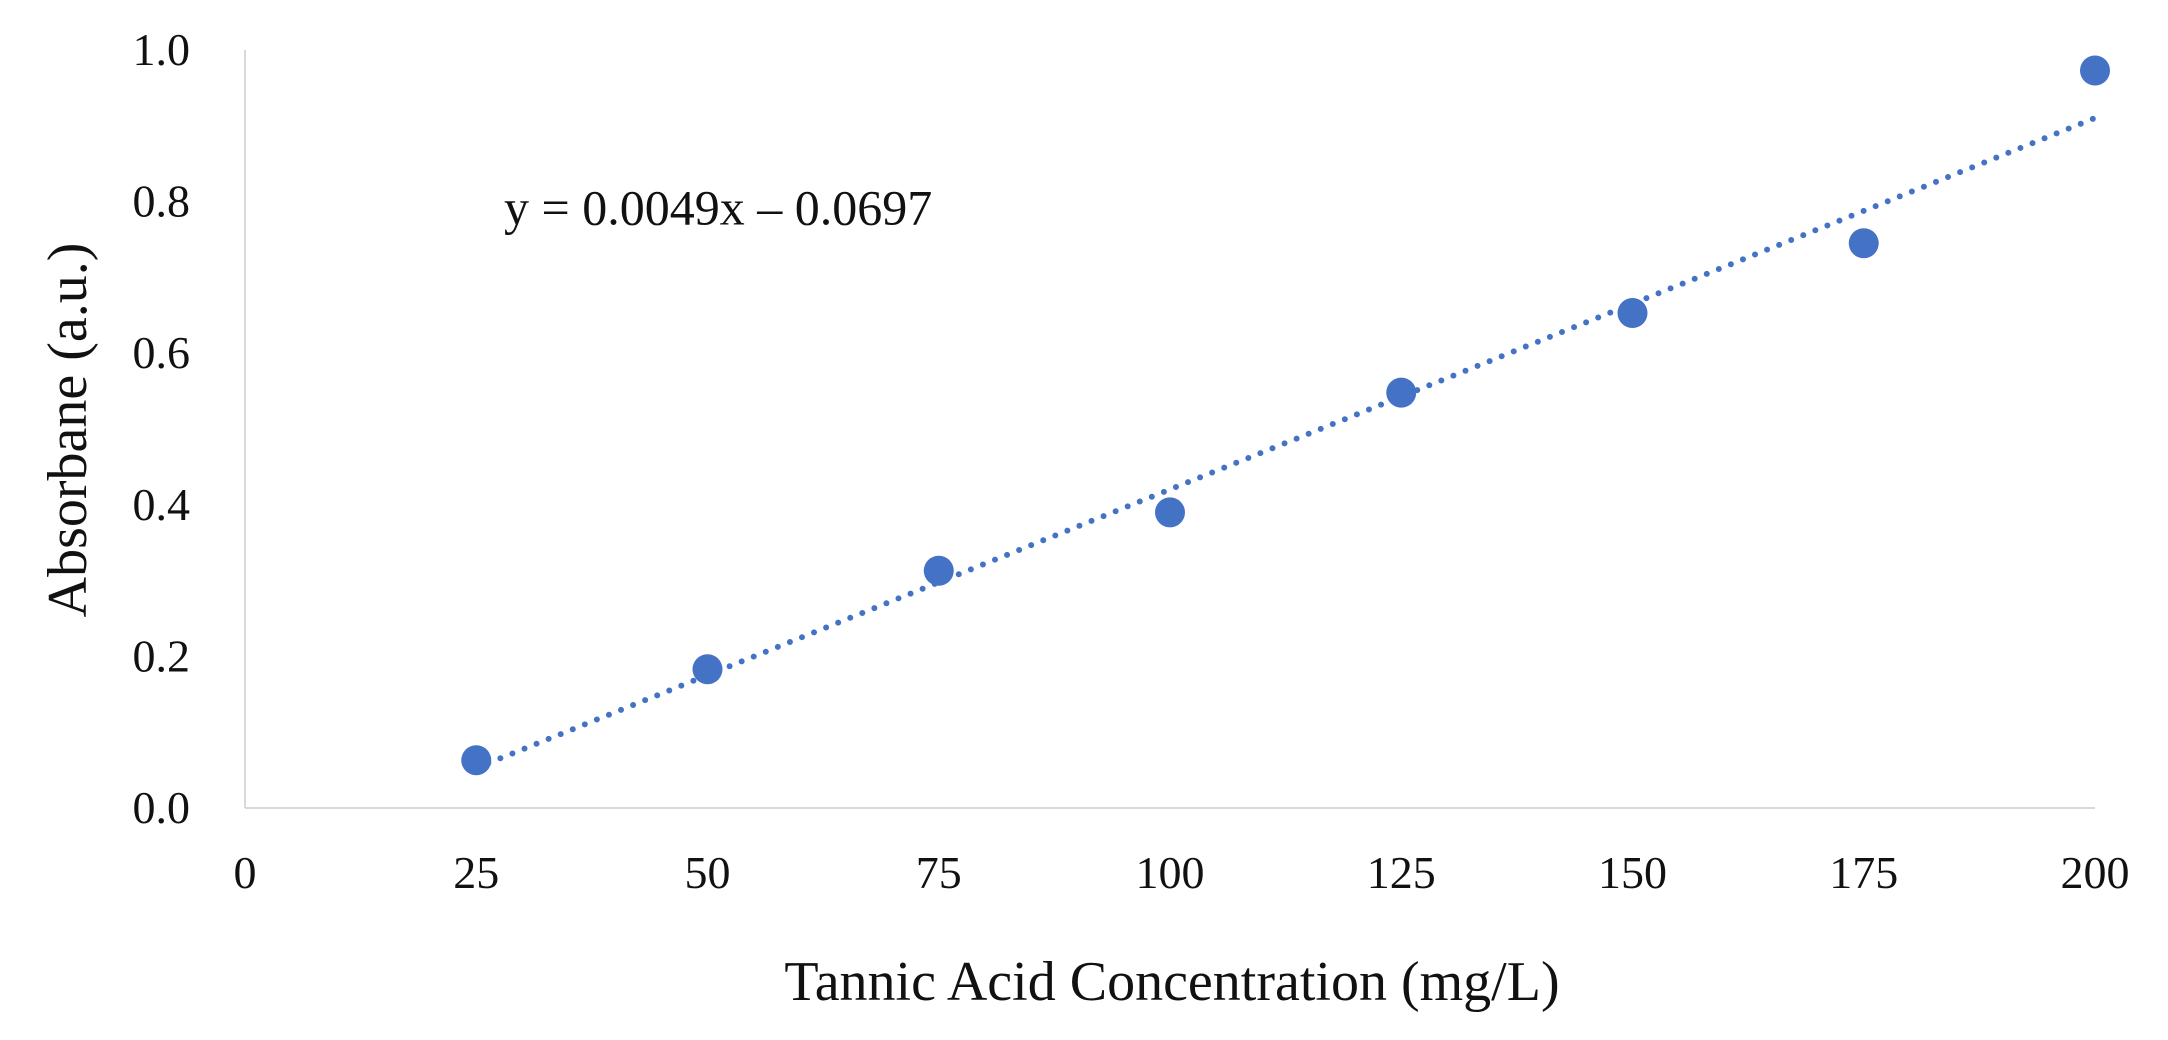 This screenshot has width=2168, height=1040. What do you see at coordinates (718, 207) in the screenshot?
I see `trendline-equation: y = 0.0049x – 0.0697` at bounding box center [718, 207].